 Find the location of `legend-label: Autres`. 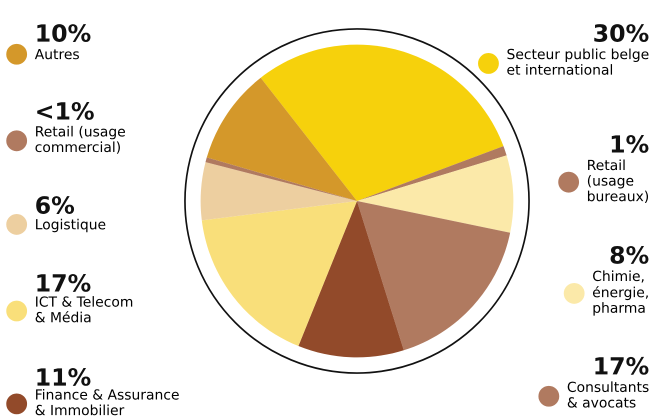

legend-label: Autres is located at coordinates (56, 54).